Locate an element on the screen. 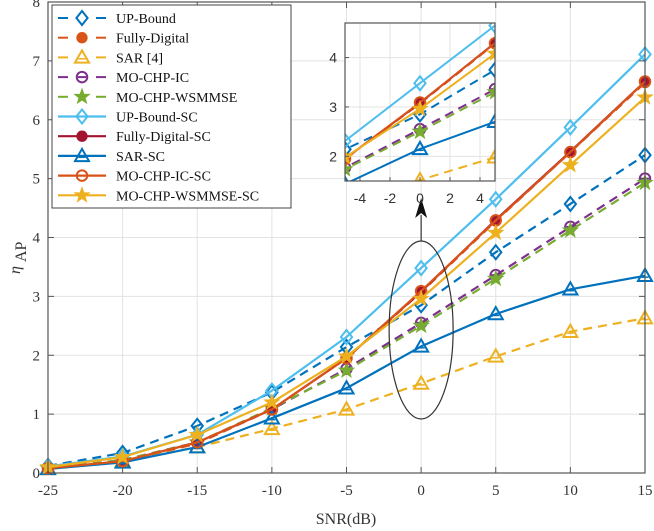  series-sar-sc is located at coordinates (420, 146).